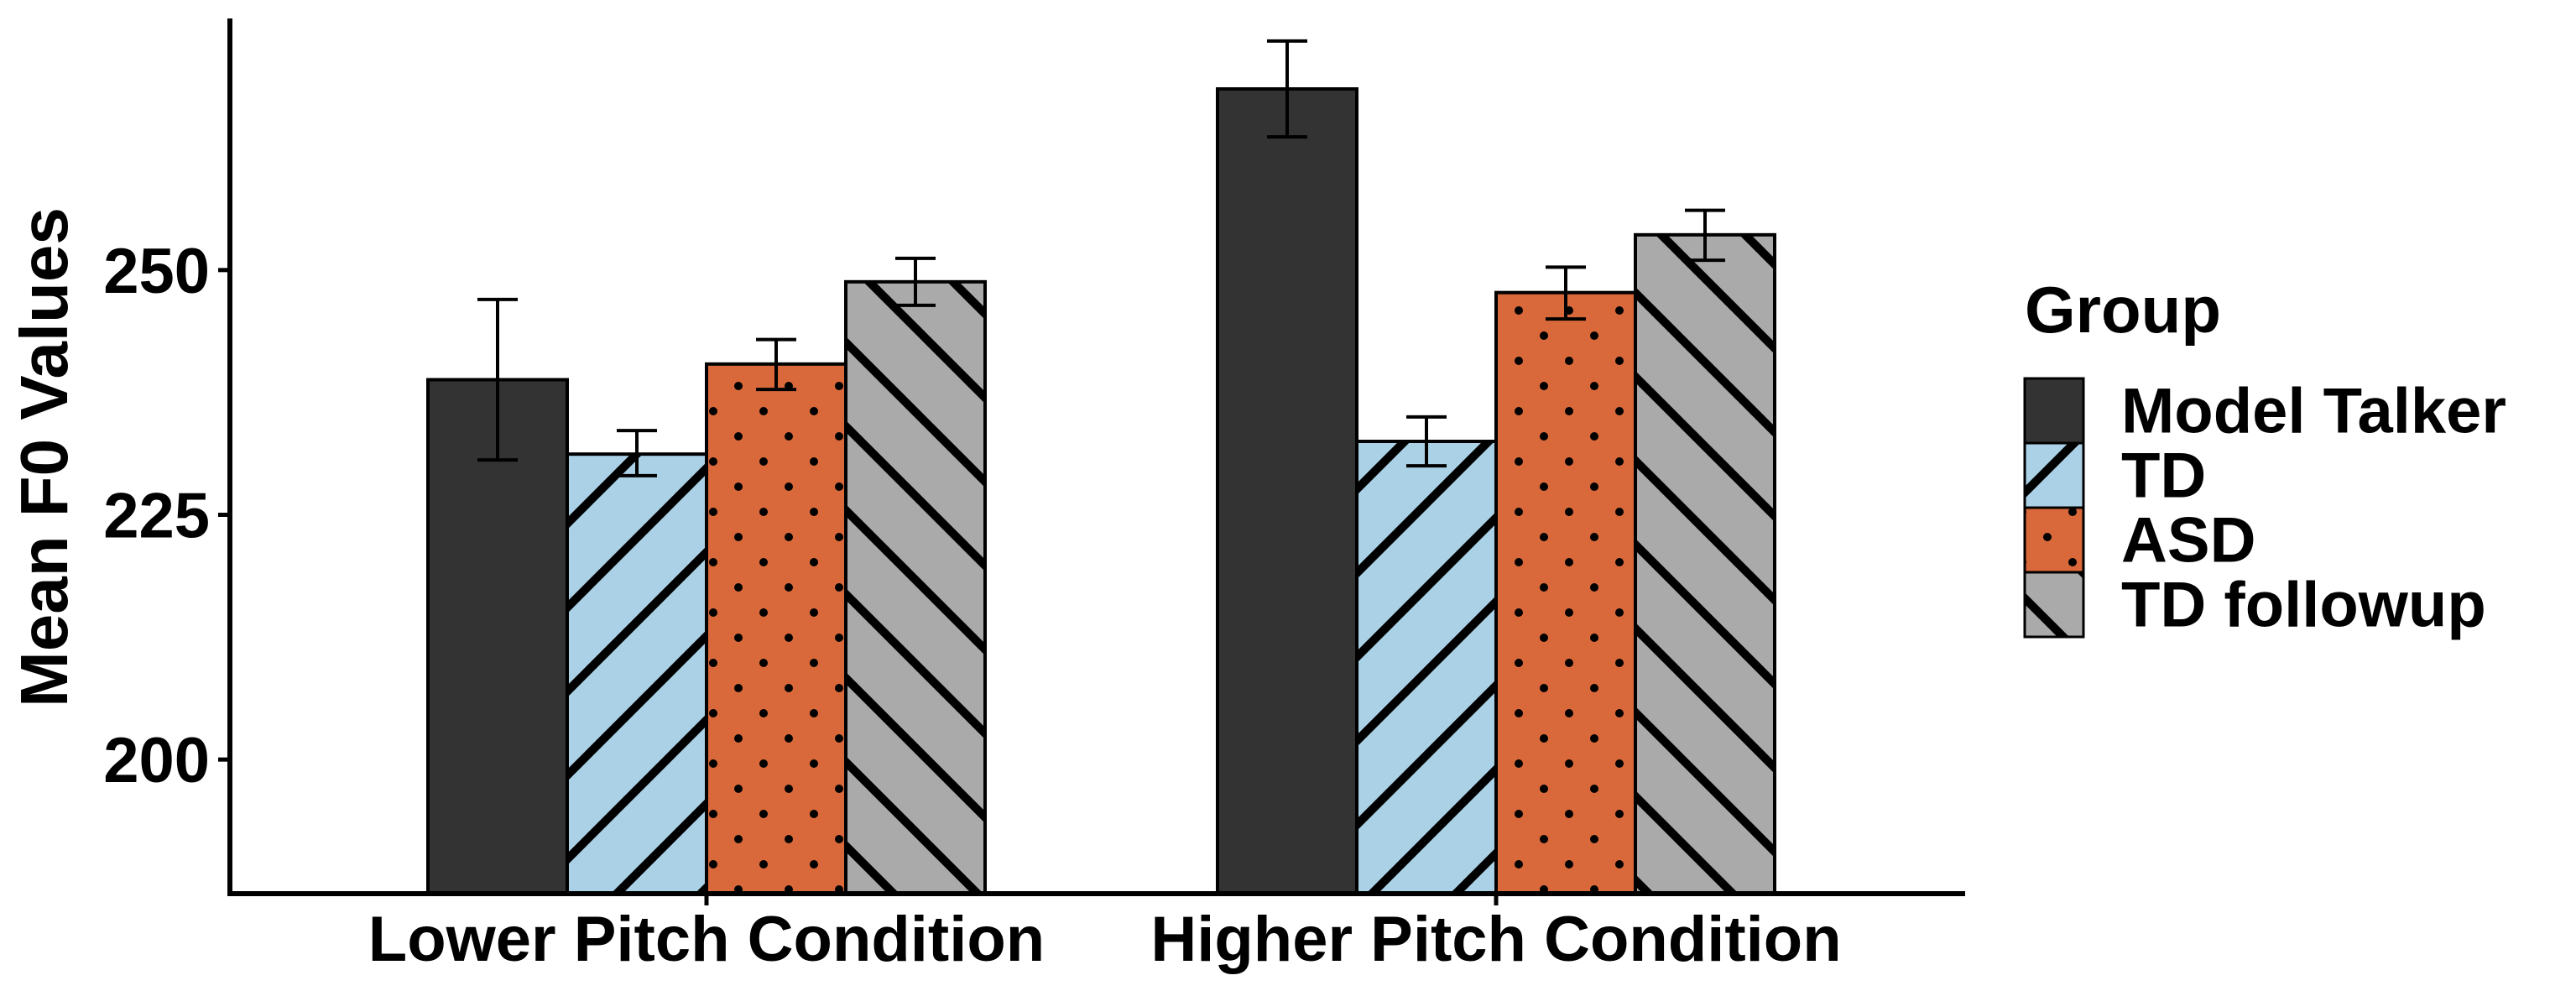 The image size is (2576, 991). Describe the element at coordinates (44, 457) in the screenshot. I see `y-axis-label: Mean F0 Values` at that location.